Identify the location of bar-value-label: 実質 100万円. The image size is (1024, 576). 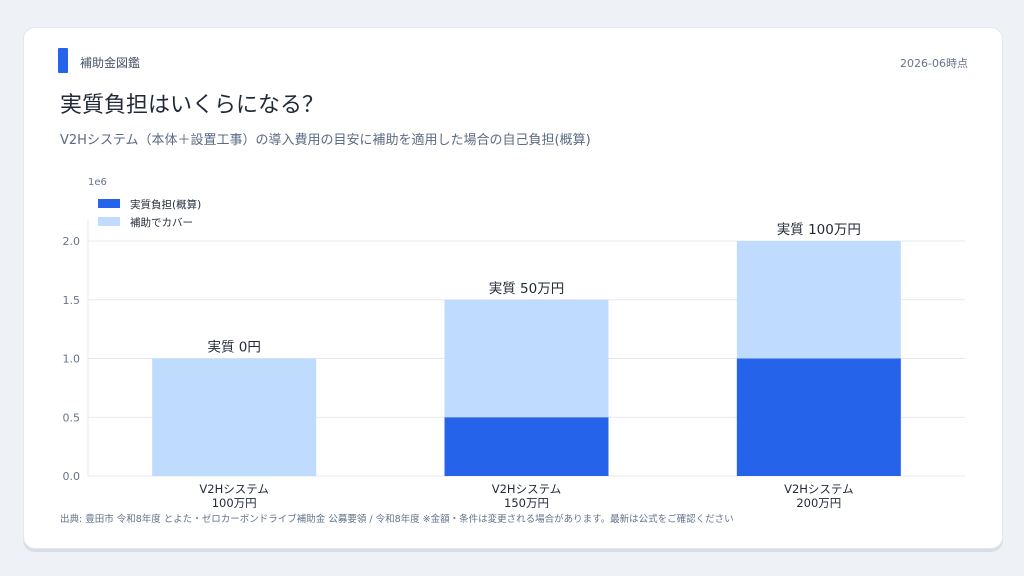
(819, 230).